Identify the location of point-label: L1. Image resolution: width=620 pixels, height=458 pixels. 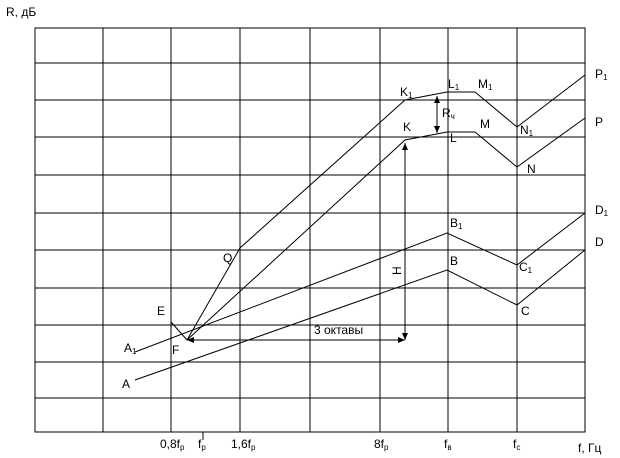
(454, 84).